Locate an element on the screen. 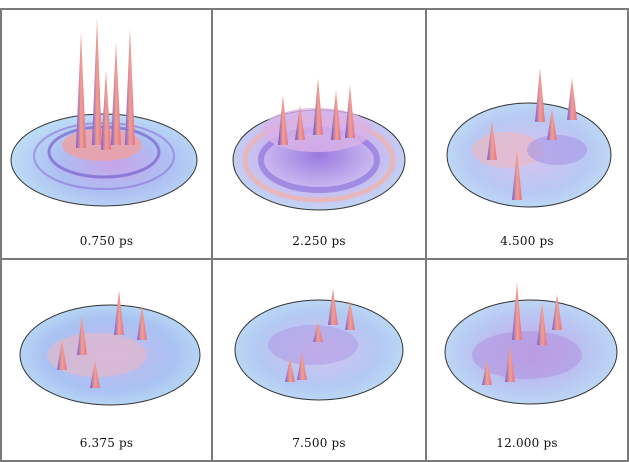 The image size is (629, 462). time-label: 2.250 ps is located at coordinates (319, 241).